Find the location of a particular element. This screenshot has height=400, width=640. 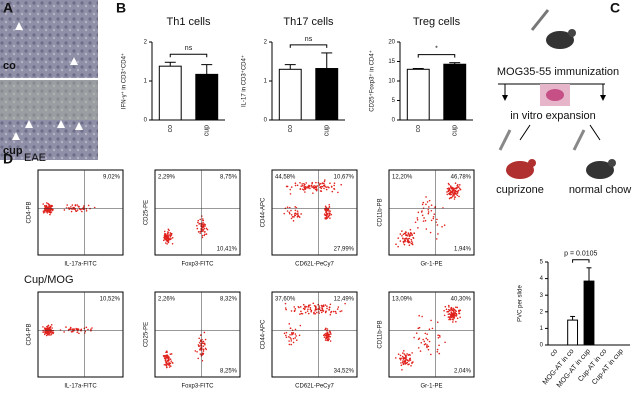

quadrant-percent: 8,25% is located at coordinates (229, 372).